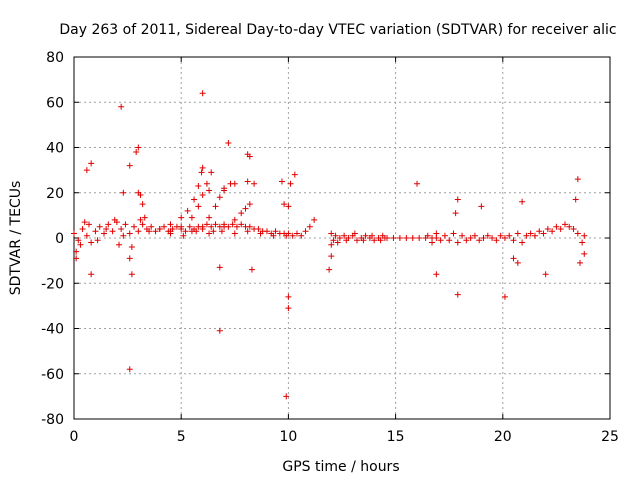  What do you see at coordinates (288, 437) in the screenshot?
I see `x-tick-label: 10` at bounding box center [288, 437].